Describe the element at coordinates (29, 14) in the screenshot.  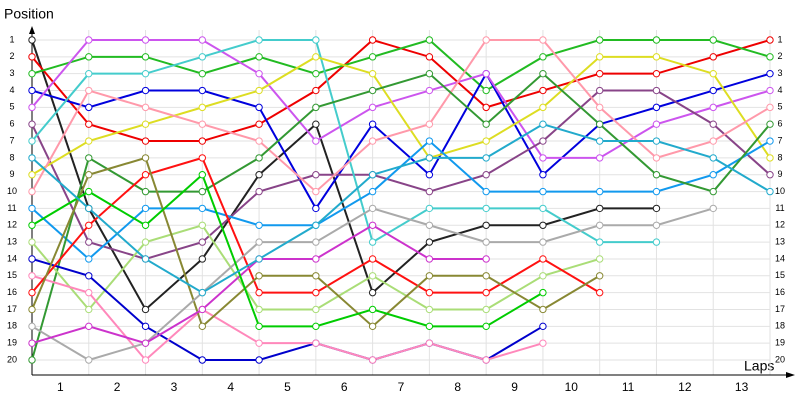
I see `y-axis-title: Position` at that location.